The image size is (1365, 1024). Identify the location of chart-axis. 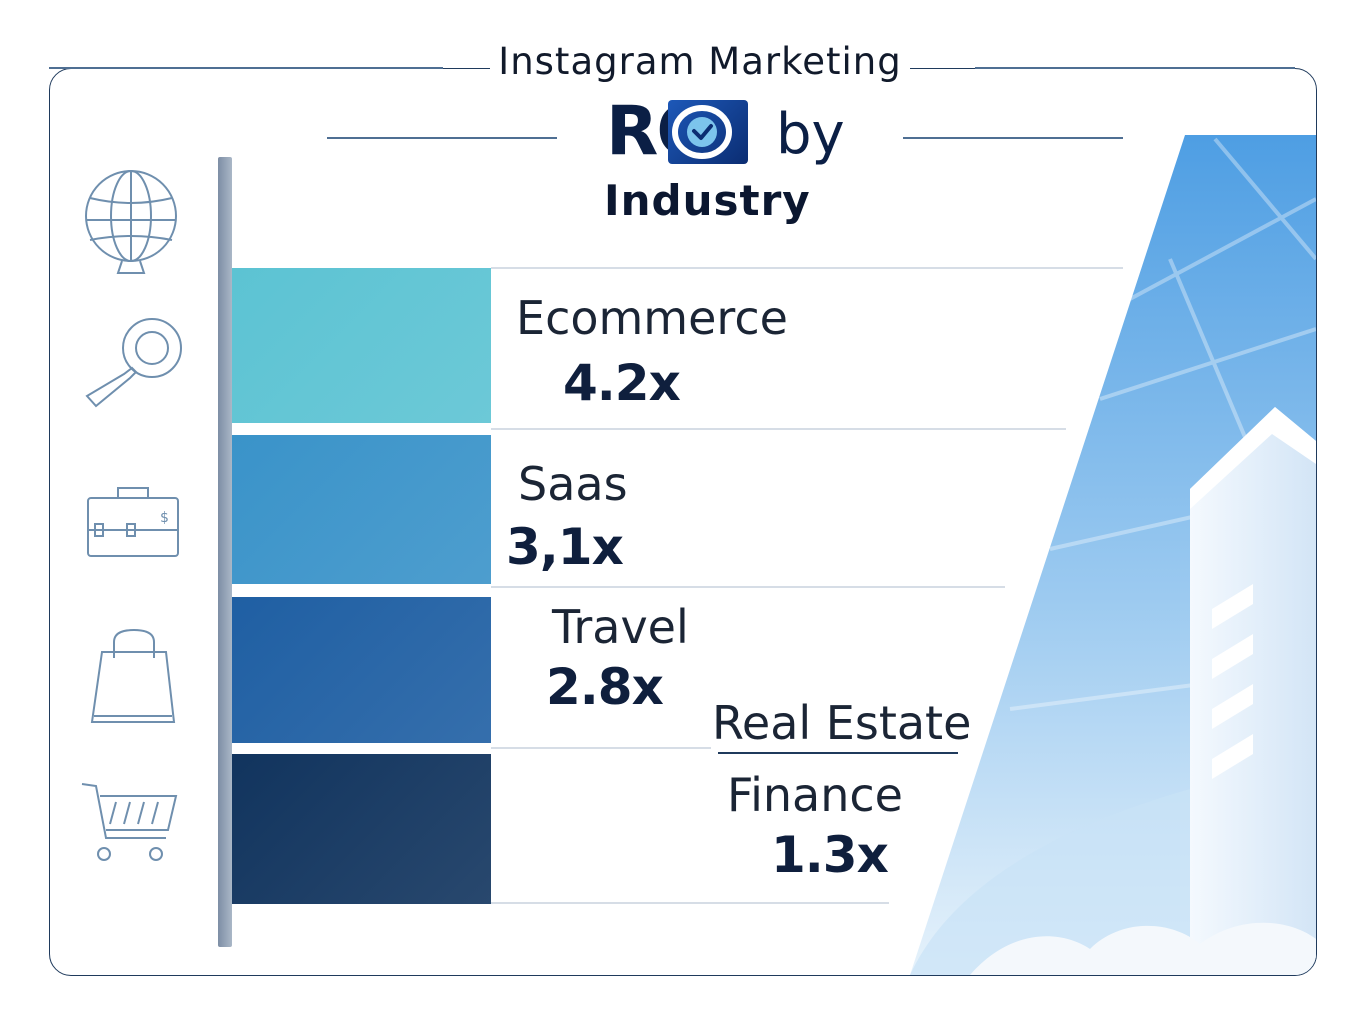
(225, 552).